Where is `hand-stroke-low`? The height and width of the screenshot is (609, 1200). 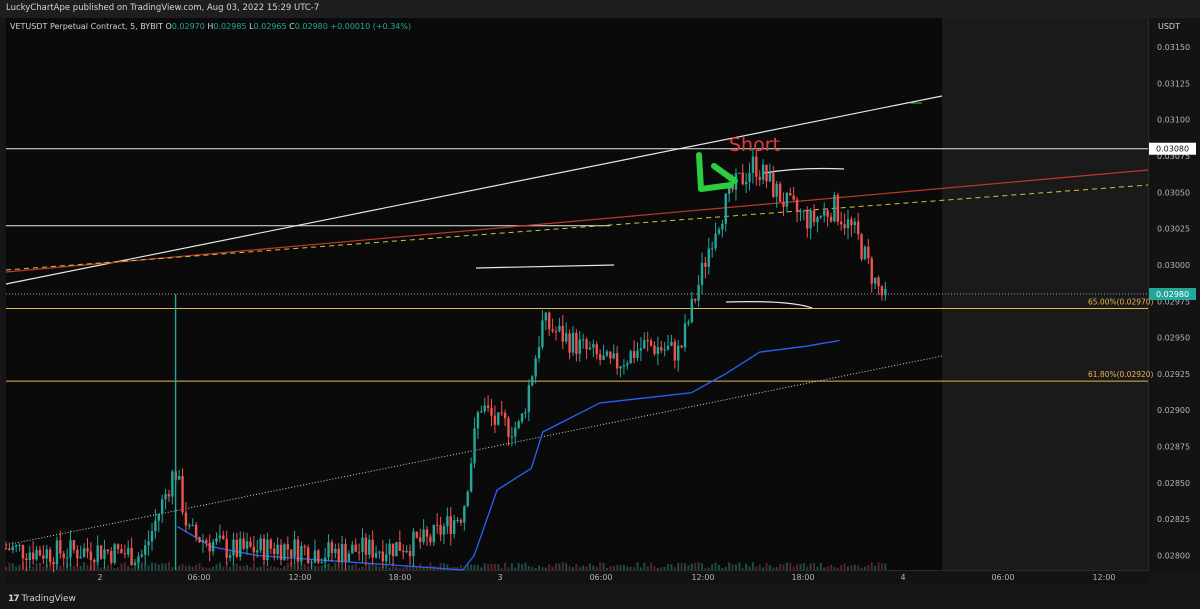 hand-stroke-low is located at coordinates (769, 305).